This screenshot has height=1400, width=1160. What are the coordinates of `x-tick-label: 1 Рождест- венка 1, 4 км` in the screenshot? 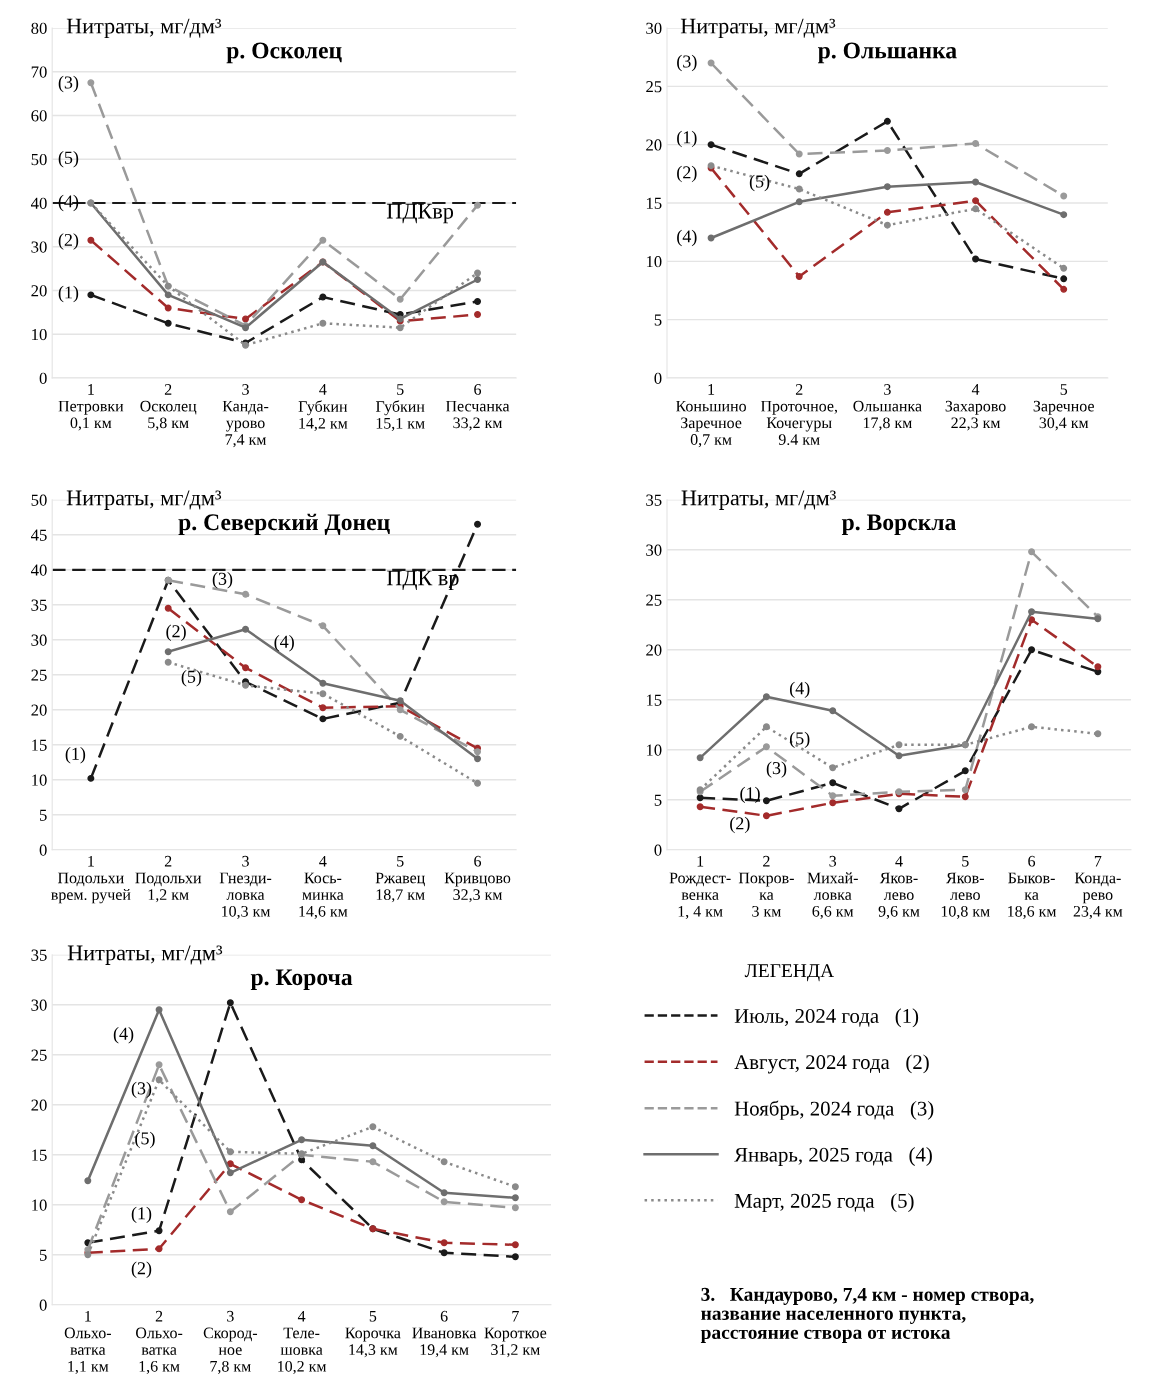 It's located at (700, 887).